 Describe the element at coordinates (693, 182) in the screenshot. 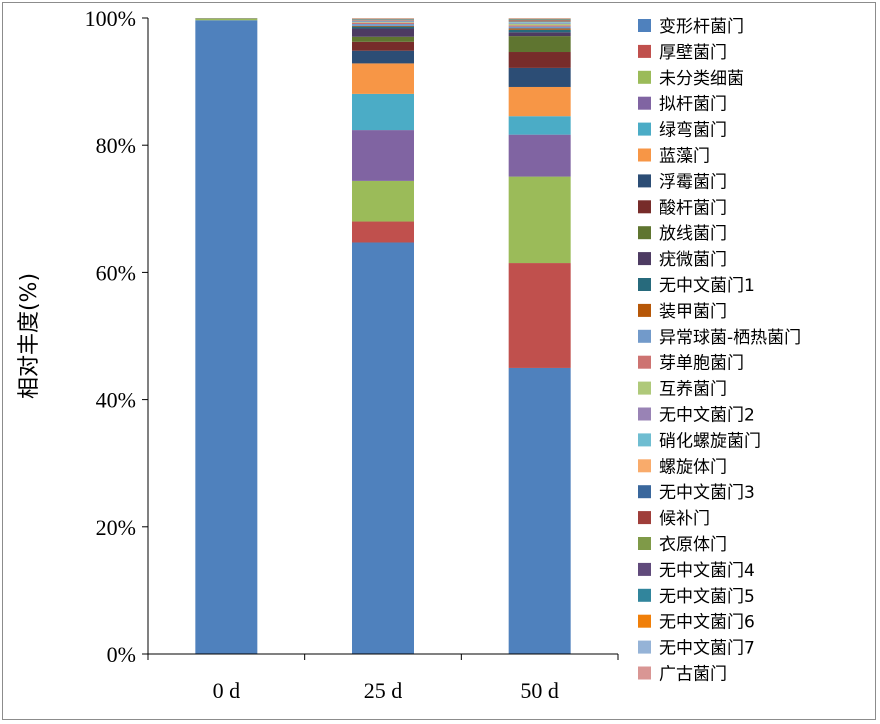

I see `legend-label: 浮霉菌门` at that location.